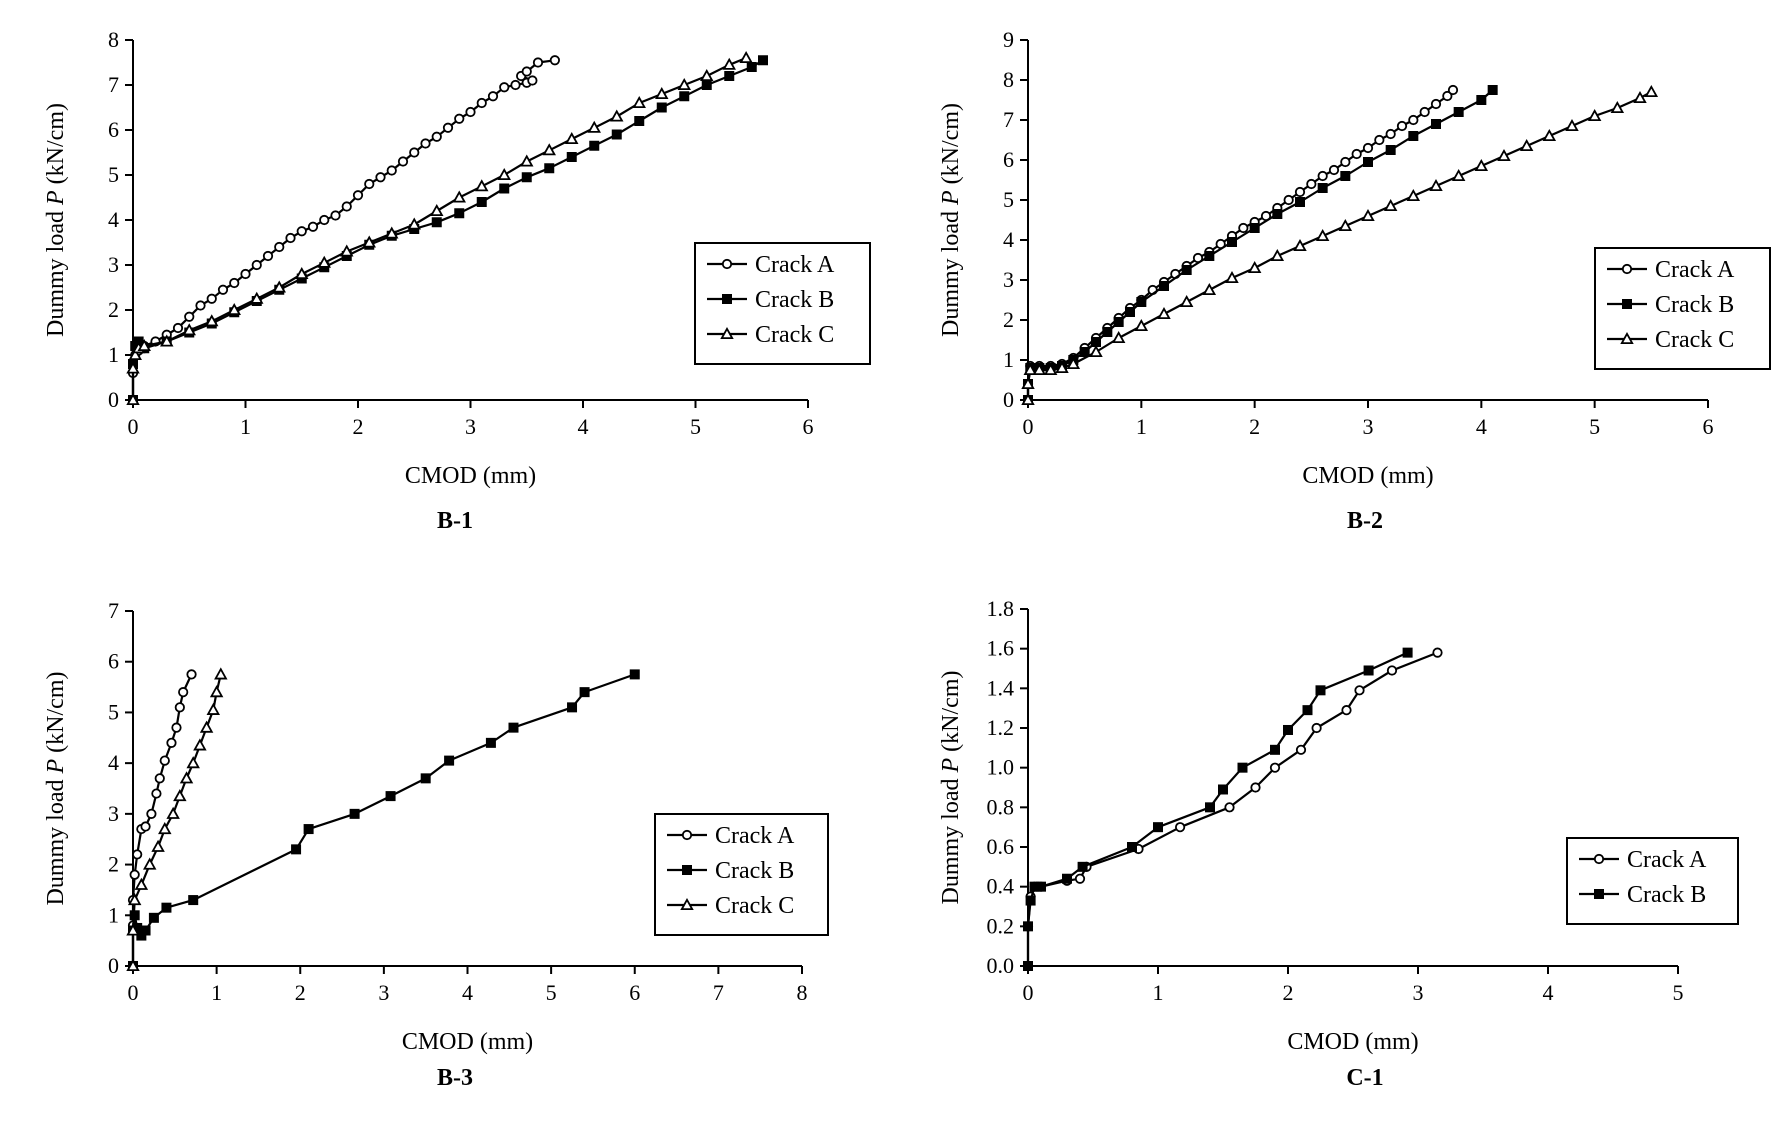 This screenshot has width=1771, height=1137. Describe the element at coordinates (1001, 806) in the screenshot. I see `y-tick-label: 0.8` at that location.